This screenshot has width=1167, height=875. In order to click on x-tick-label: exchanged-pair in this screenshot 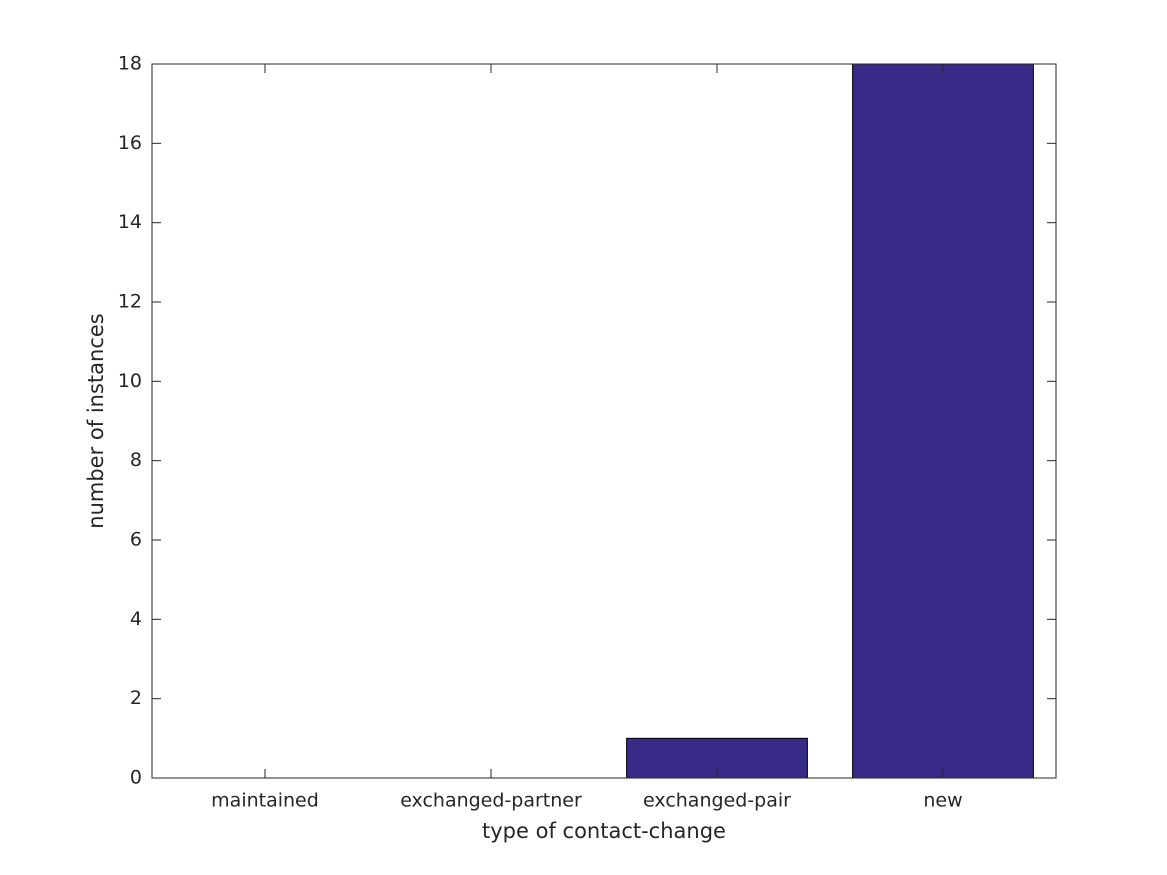, I will do `click(717, 801)`.